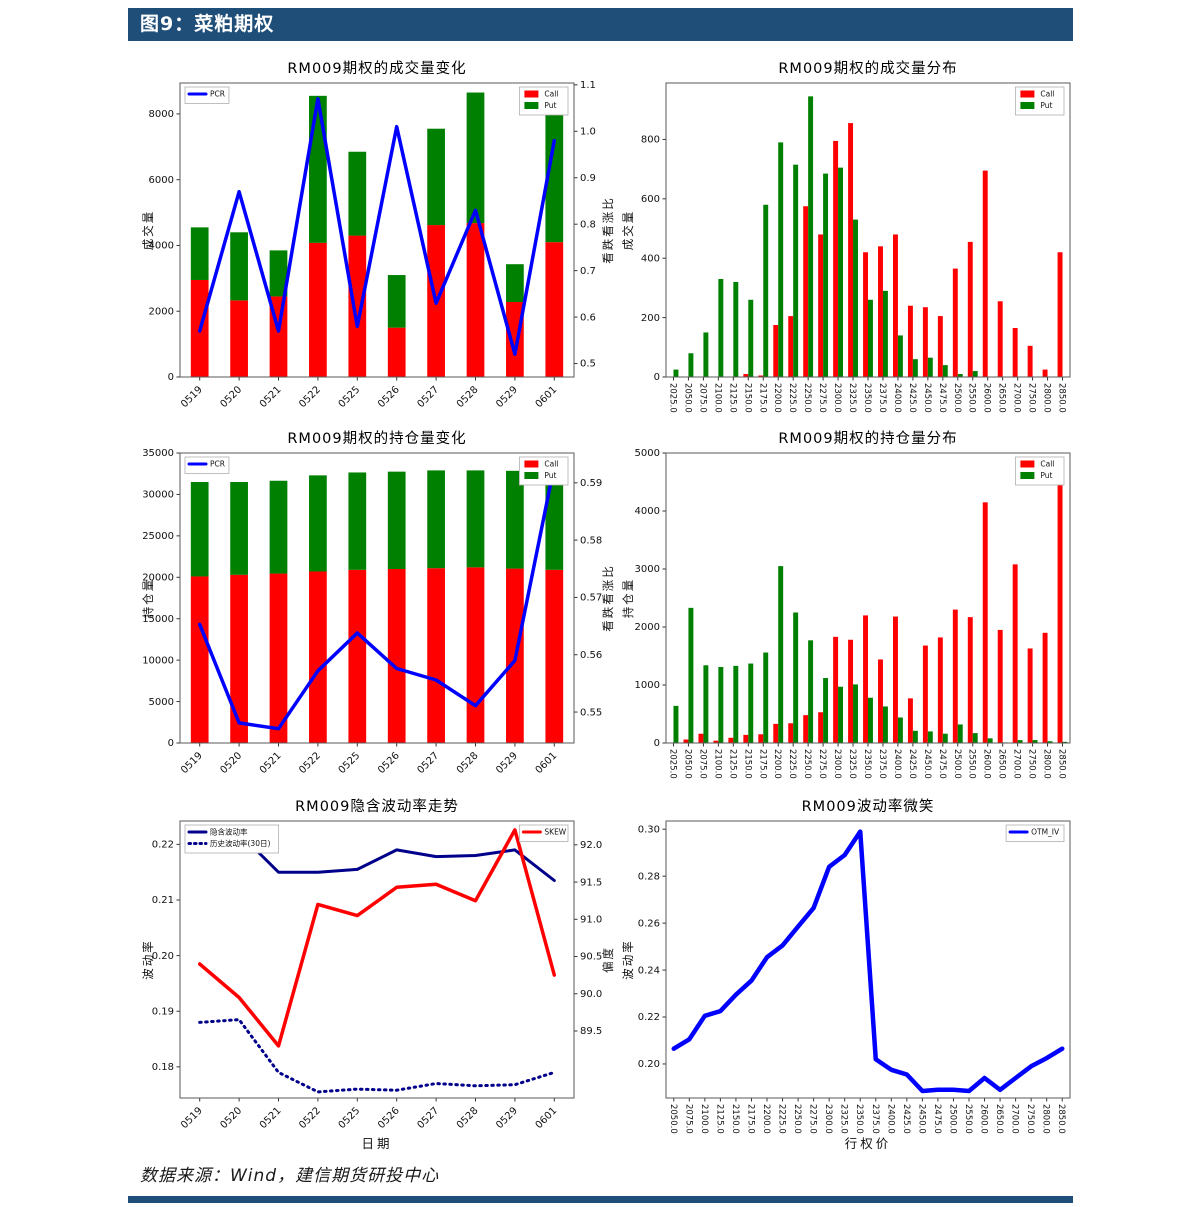 The height and width of the screenshot is (1207, 1191). I want to click on svg-text: 25000, so click(158, 536).